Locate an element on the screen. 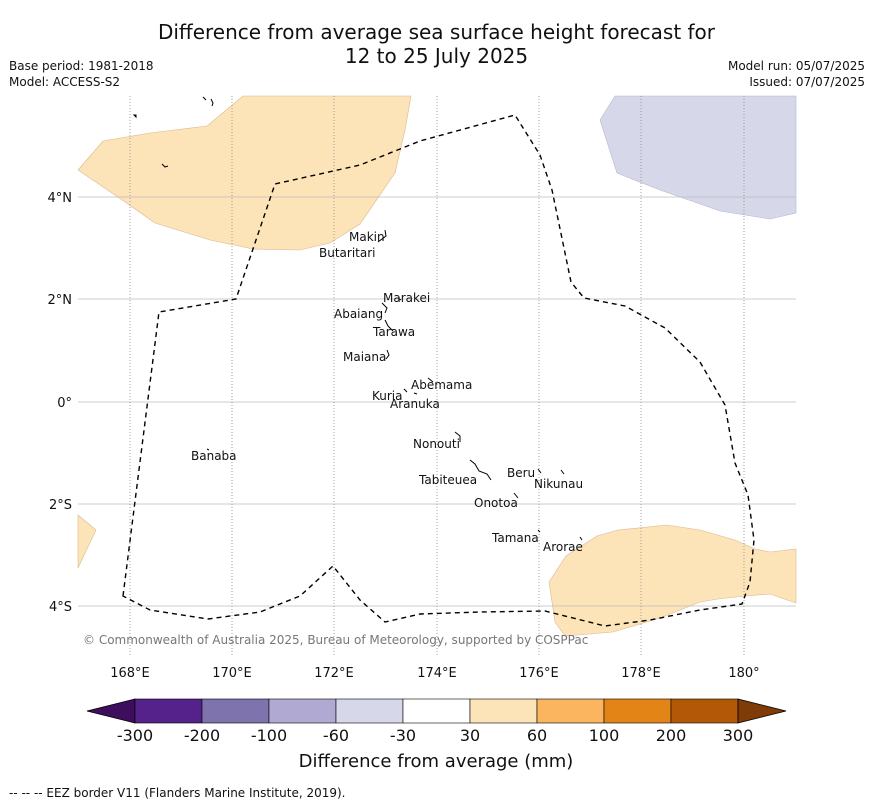 The height and width of the screenshot is (804, 873). lon-tick-176e: 176°E is located at coordinates (539, 673).